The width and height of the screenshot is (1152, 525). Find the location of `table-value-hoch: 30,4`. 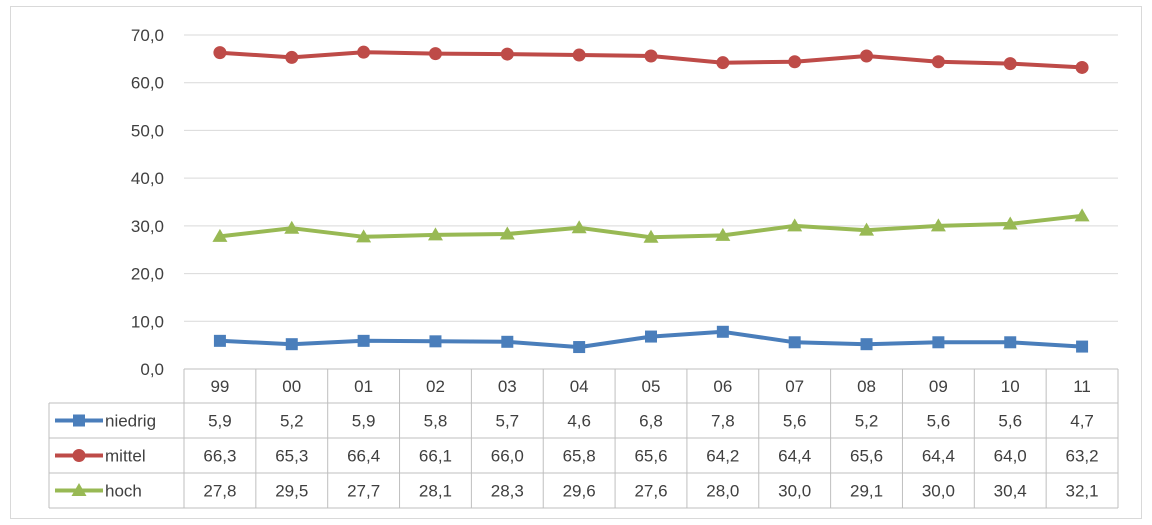

table-value-hoch: 30,4 is located at coordinates (1010, 491).